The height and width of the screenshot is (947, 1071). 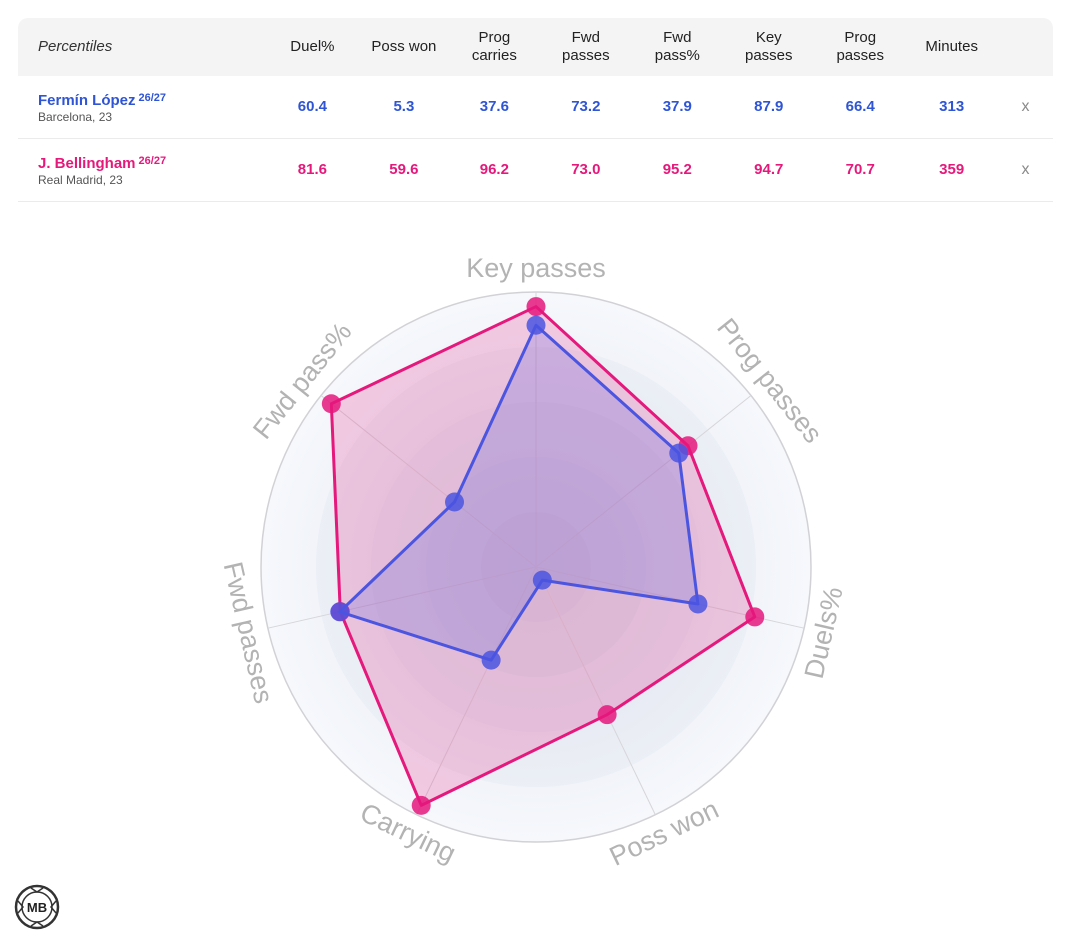 What do you see at coordinates (75, 46) in the screenshot?
I see `table-title: Percentiles` at bounding box center [75, 46].